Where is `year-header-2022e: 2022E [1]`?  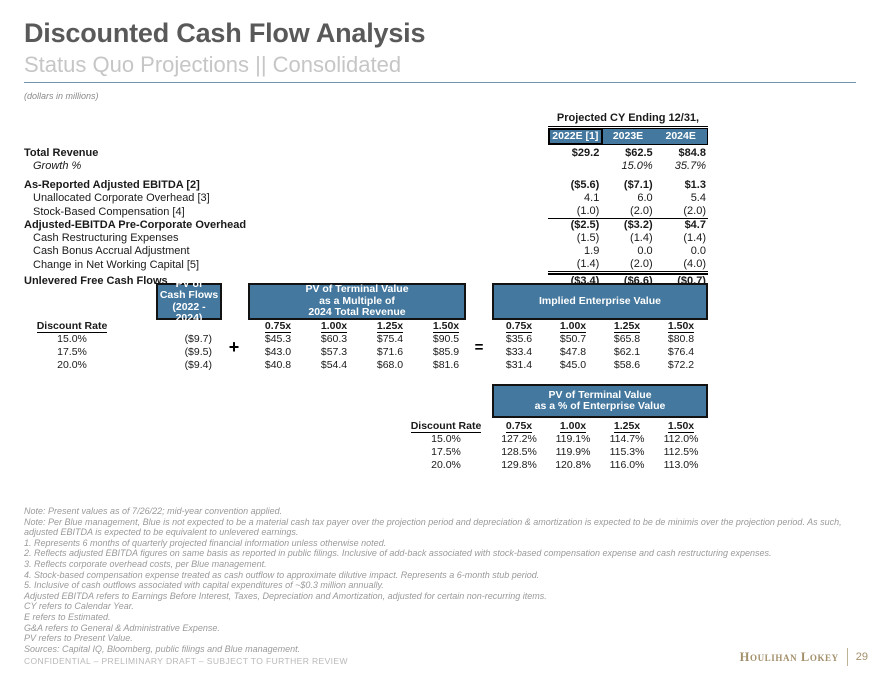 year-header-2022e: 2022E [1] is located at coordinates (575, 136).